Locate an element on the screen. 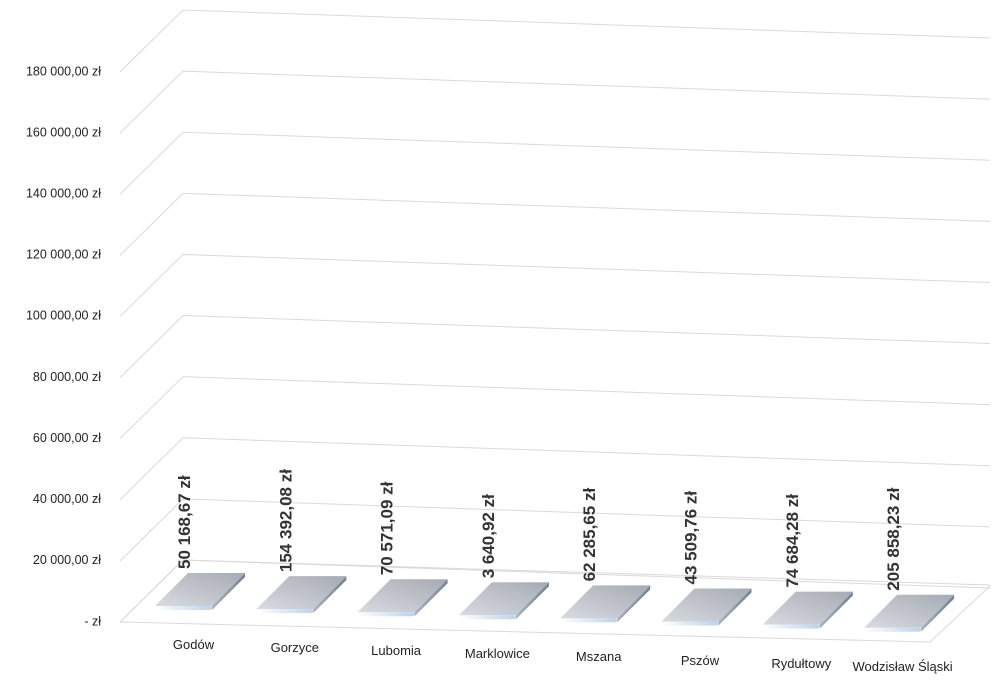  value-label: 3 640,92 zł is located at coordinates (488, 536).